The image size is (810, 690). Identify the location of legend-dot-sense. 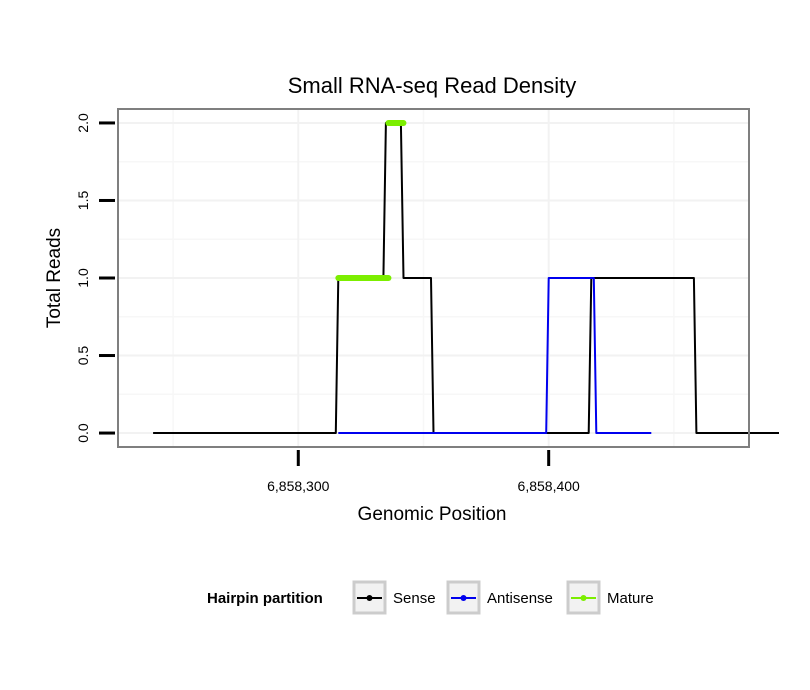
(369, 598).